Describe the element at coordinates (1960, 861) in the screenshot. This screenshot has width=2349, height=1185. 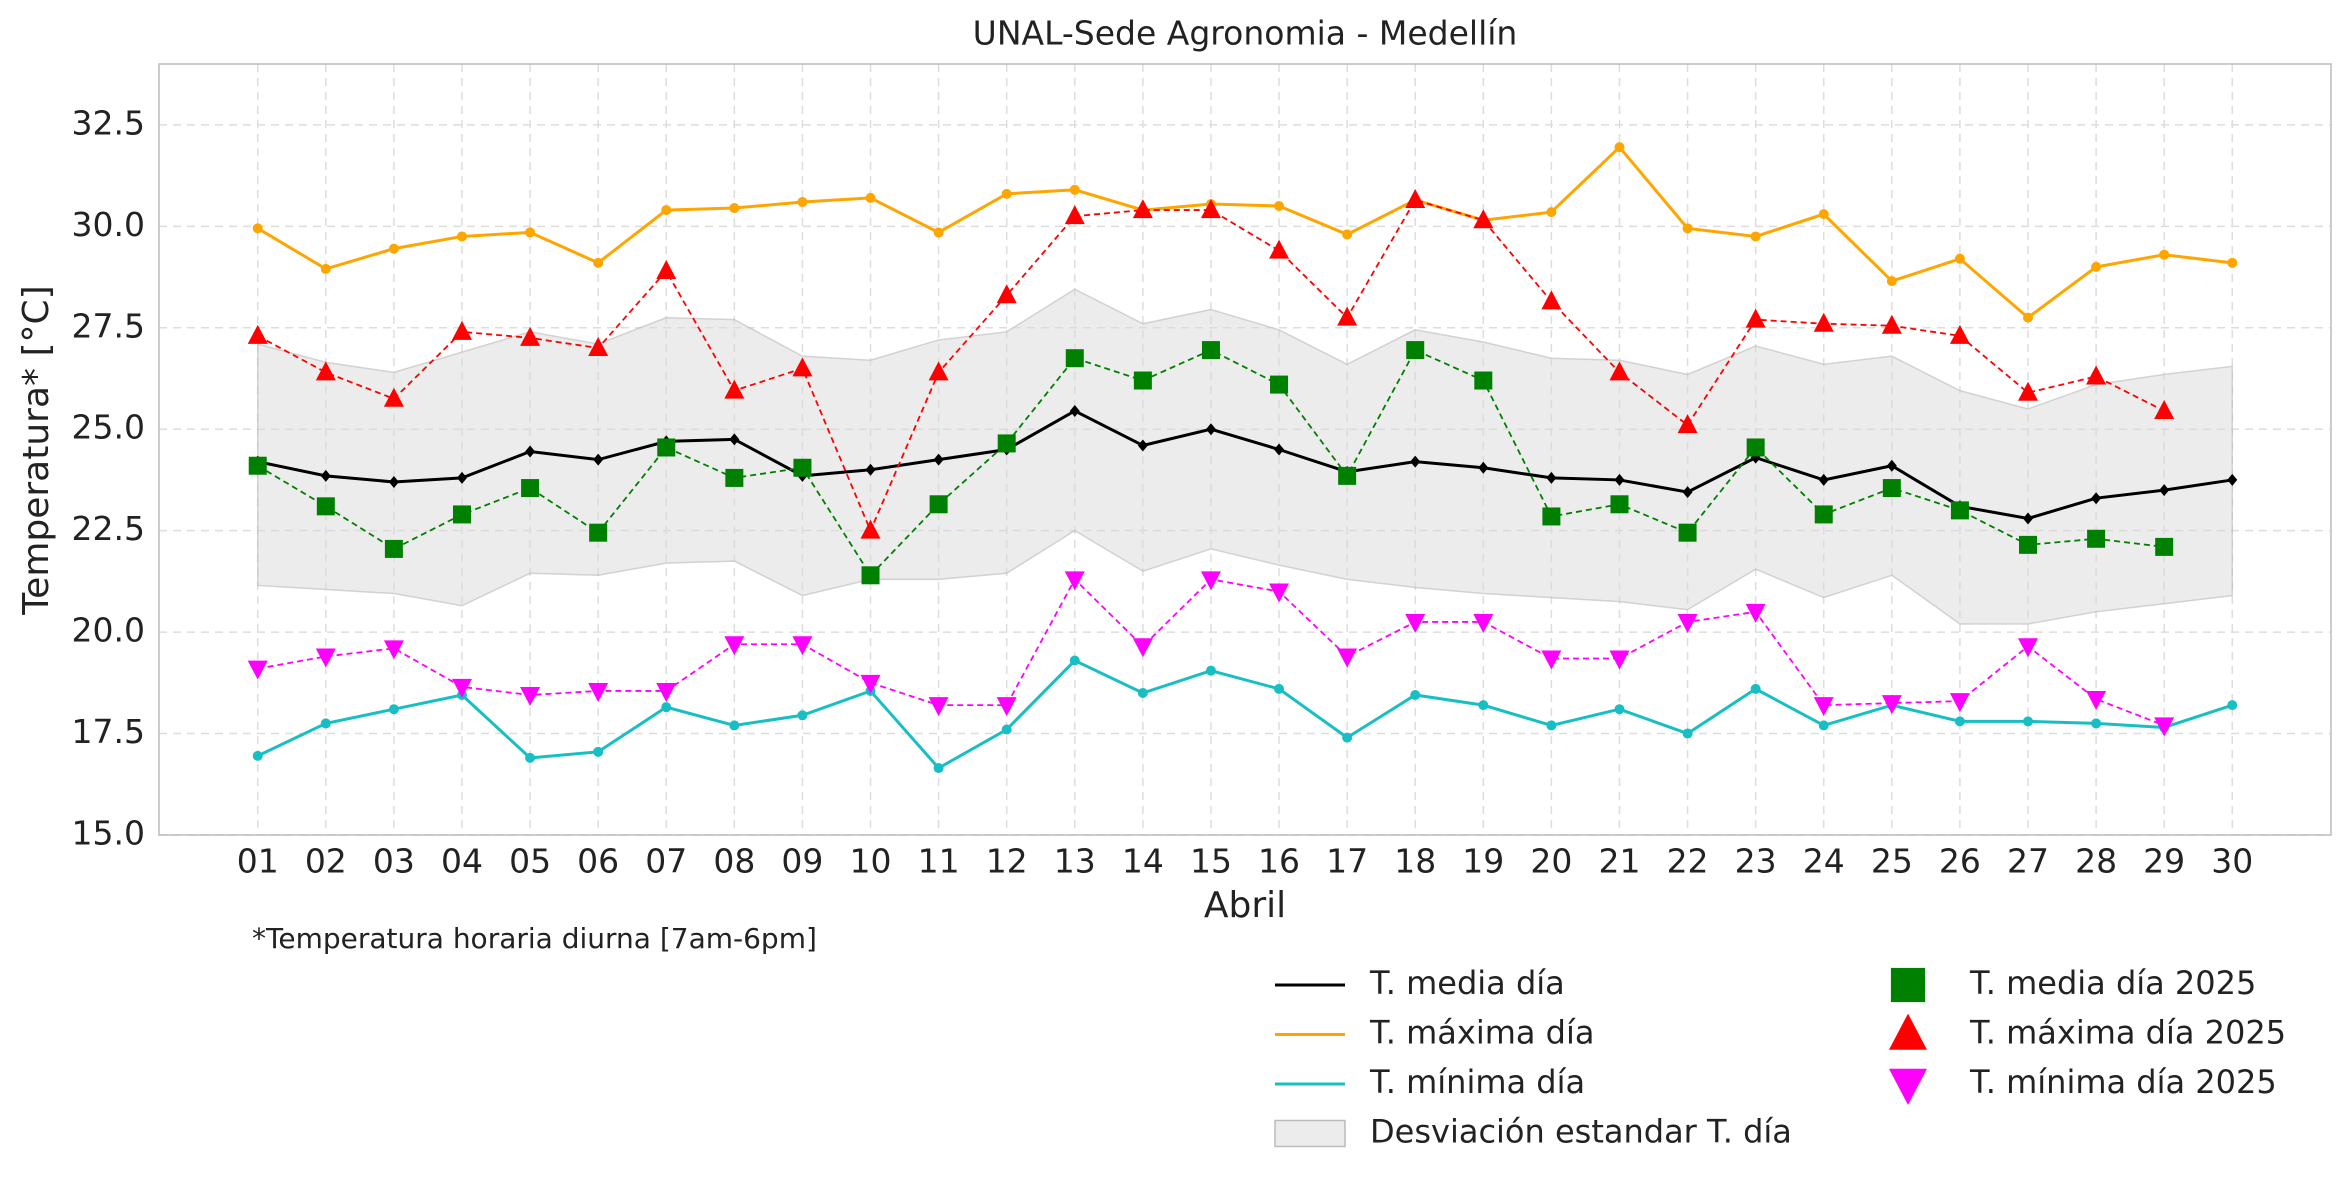
I see `x-tick-label: 26` at that location.